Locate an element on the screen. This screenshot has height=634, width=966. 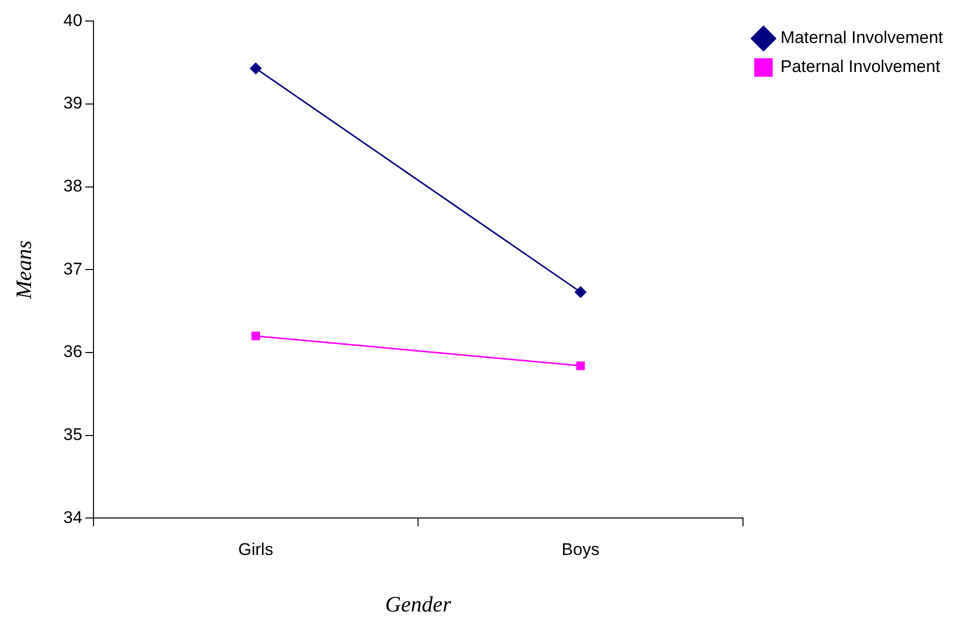
legend-label: Maternal Involvement is located at coordinates (862, 38).